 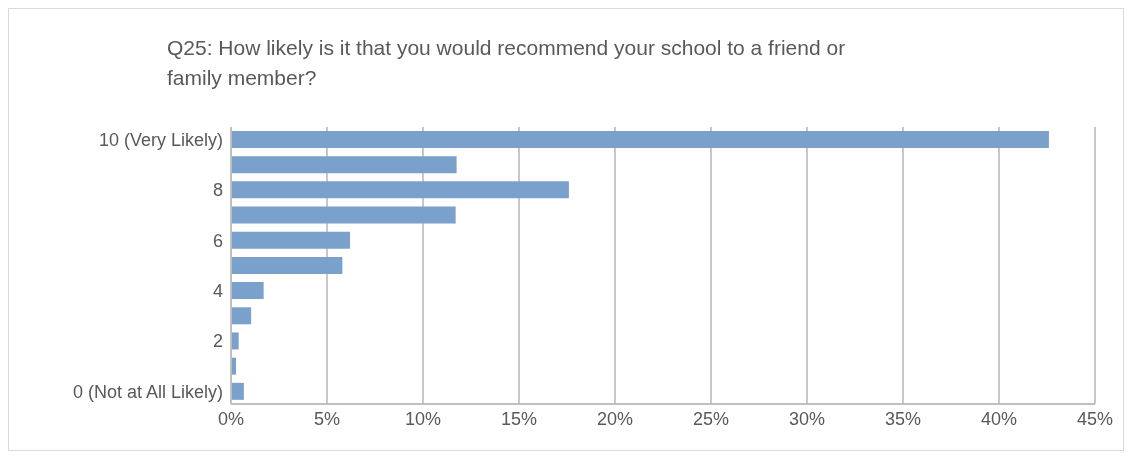 What do you see at coordinates (217, 240) in the screenshot?
I see `y-tick-label: 6` at bounding box center [217, 240].